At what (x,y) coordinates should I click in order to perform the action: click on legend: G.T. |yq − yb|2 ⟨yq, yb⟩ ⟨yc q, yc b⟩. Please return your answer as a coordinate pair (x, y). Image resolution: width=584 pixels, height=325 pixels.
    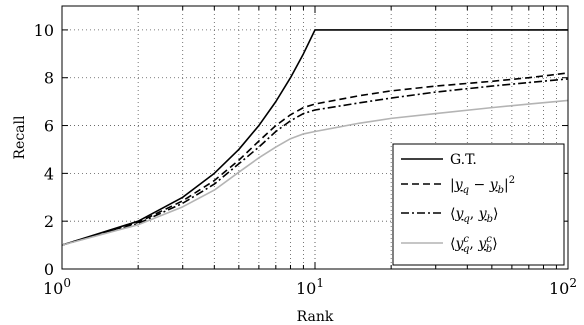
    Looking at the image, I should click on (478, 204).